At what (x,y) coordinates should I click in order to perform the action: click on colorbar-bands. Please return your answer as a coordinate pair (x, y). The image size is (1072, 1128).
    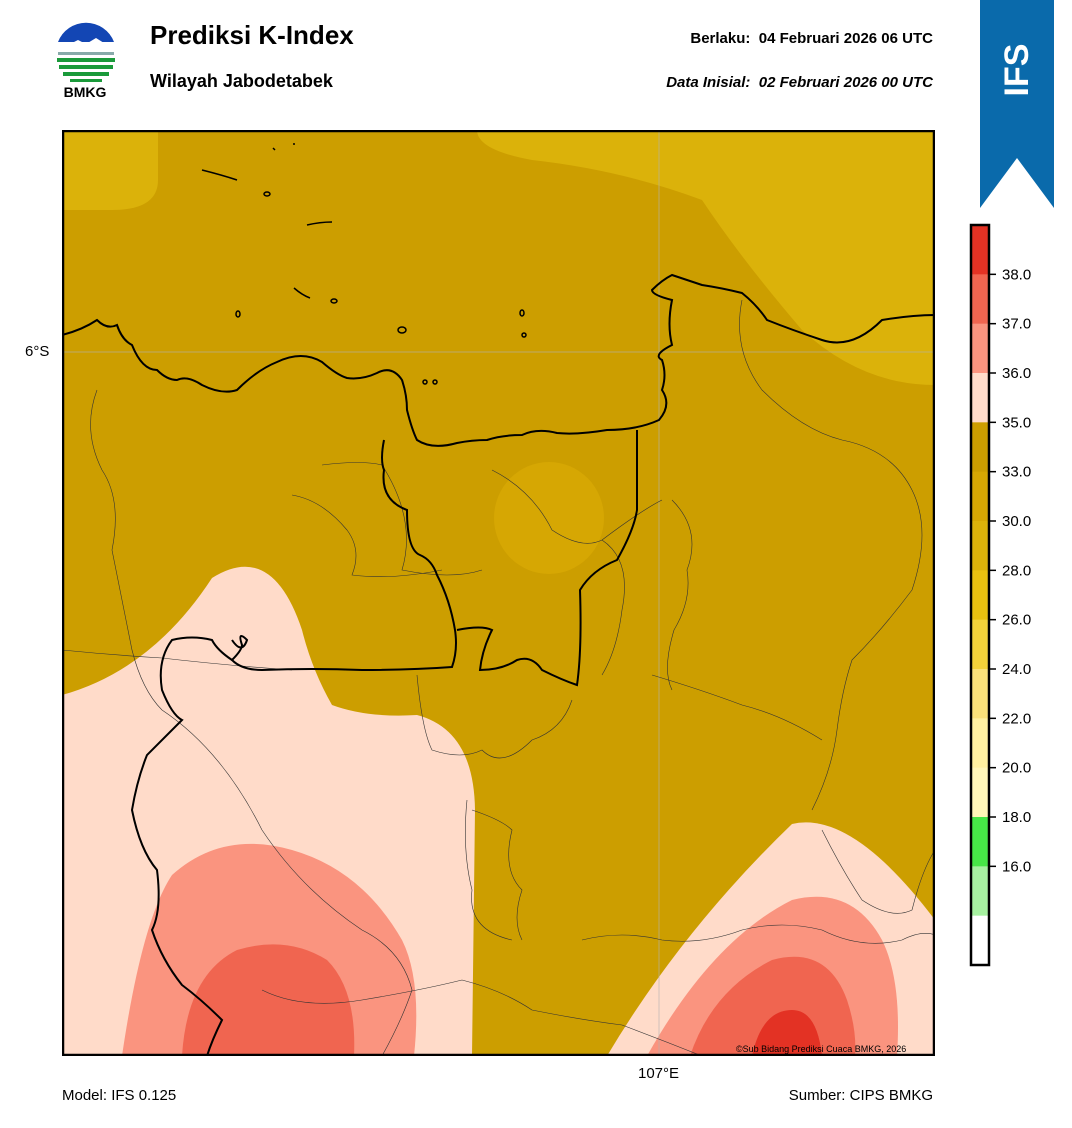
    Looking at the image, I should click on (980, 595).